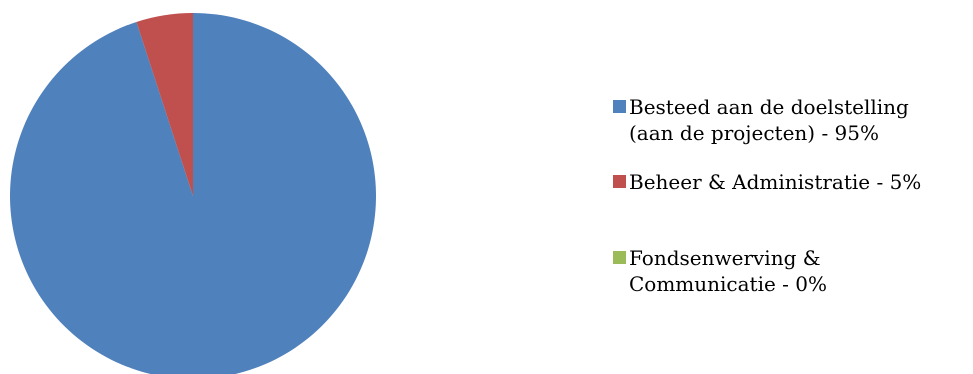 The height and width of the screenshot is (374, 973). What do you see at coordinates (619, 181) in the screenshot?
I see `legend-swatch-beheer` at bounding box center [619, 181].